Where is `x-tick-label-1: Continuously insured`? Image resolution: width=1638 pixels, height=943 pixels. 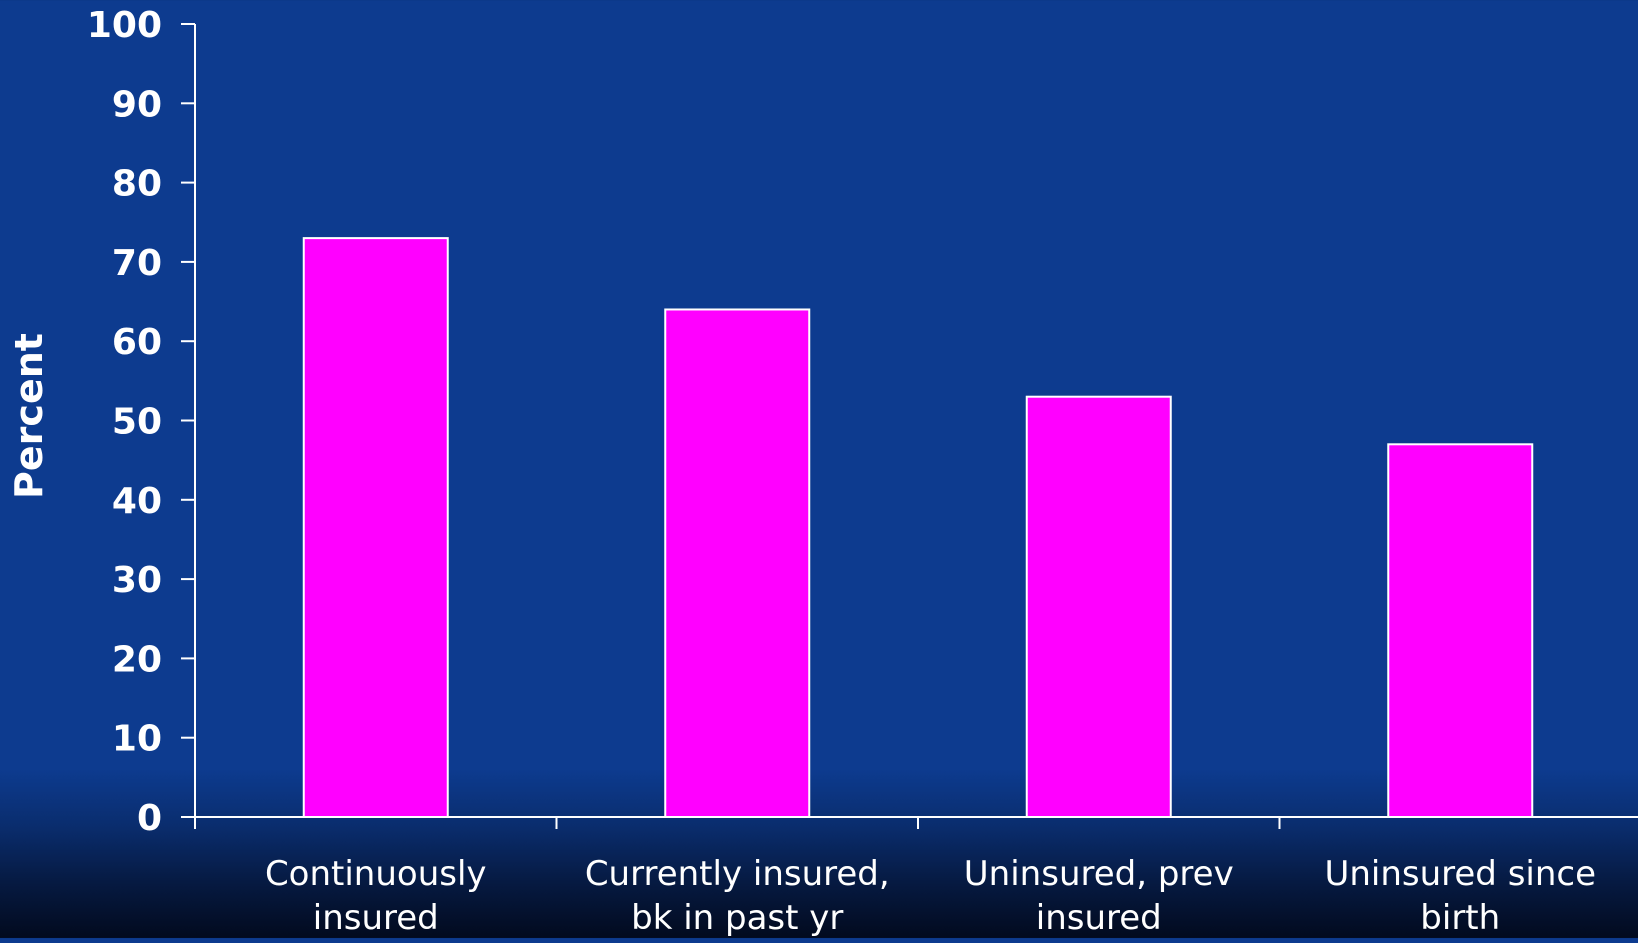 x-tick-label-1: Continuously insured is located at coordinates (376, 896).